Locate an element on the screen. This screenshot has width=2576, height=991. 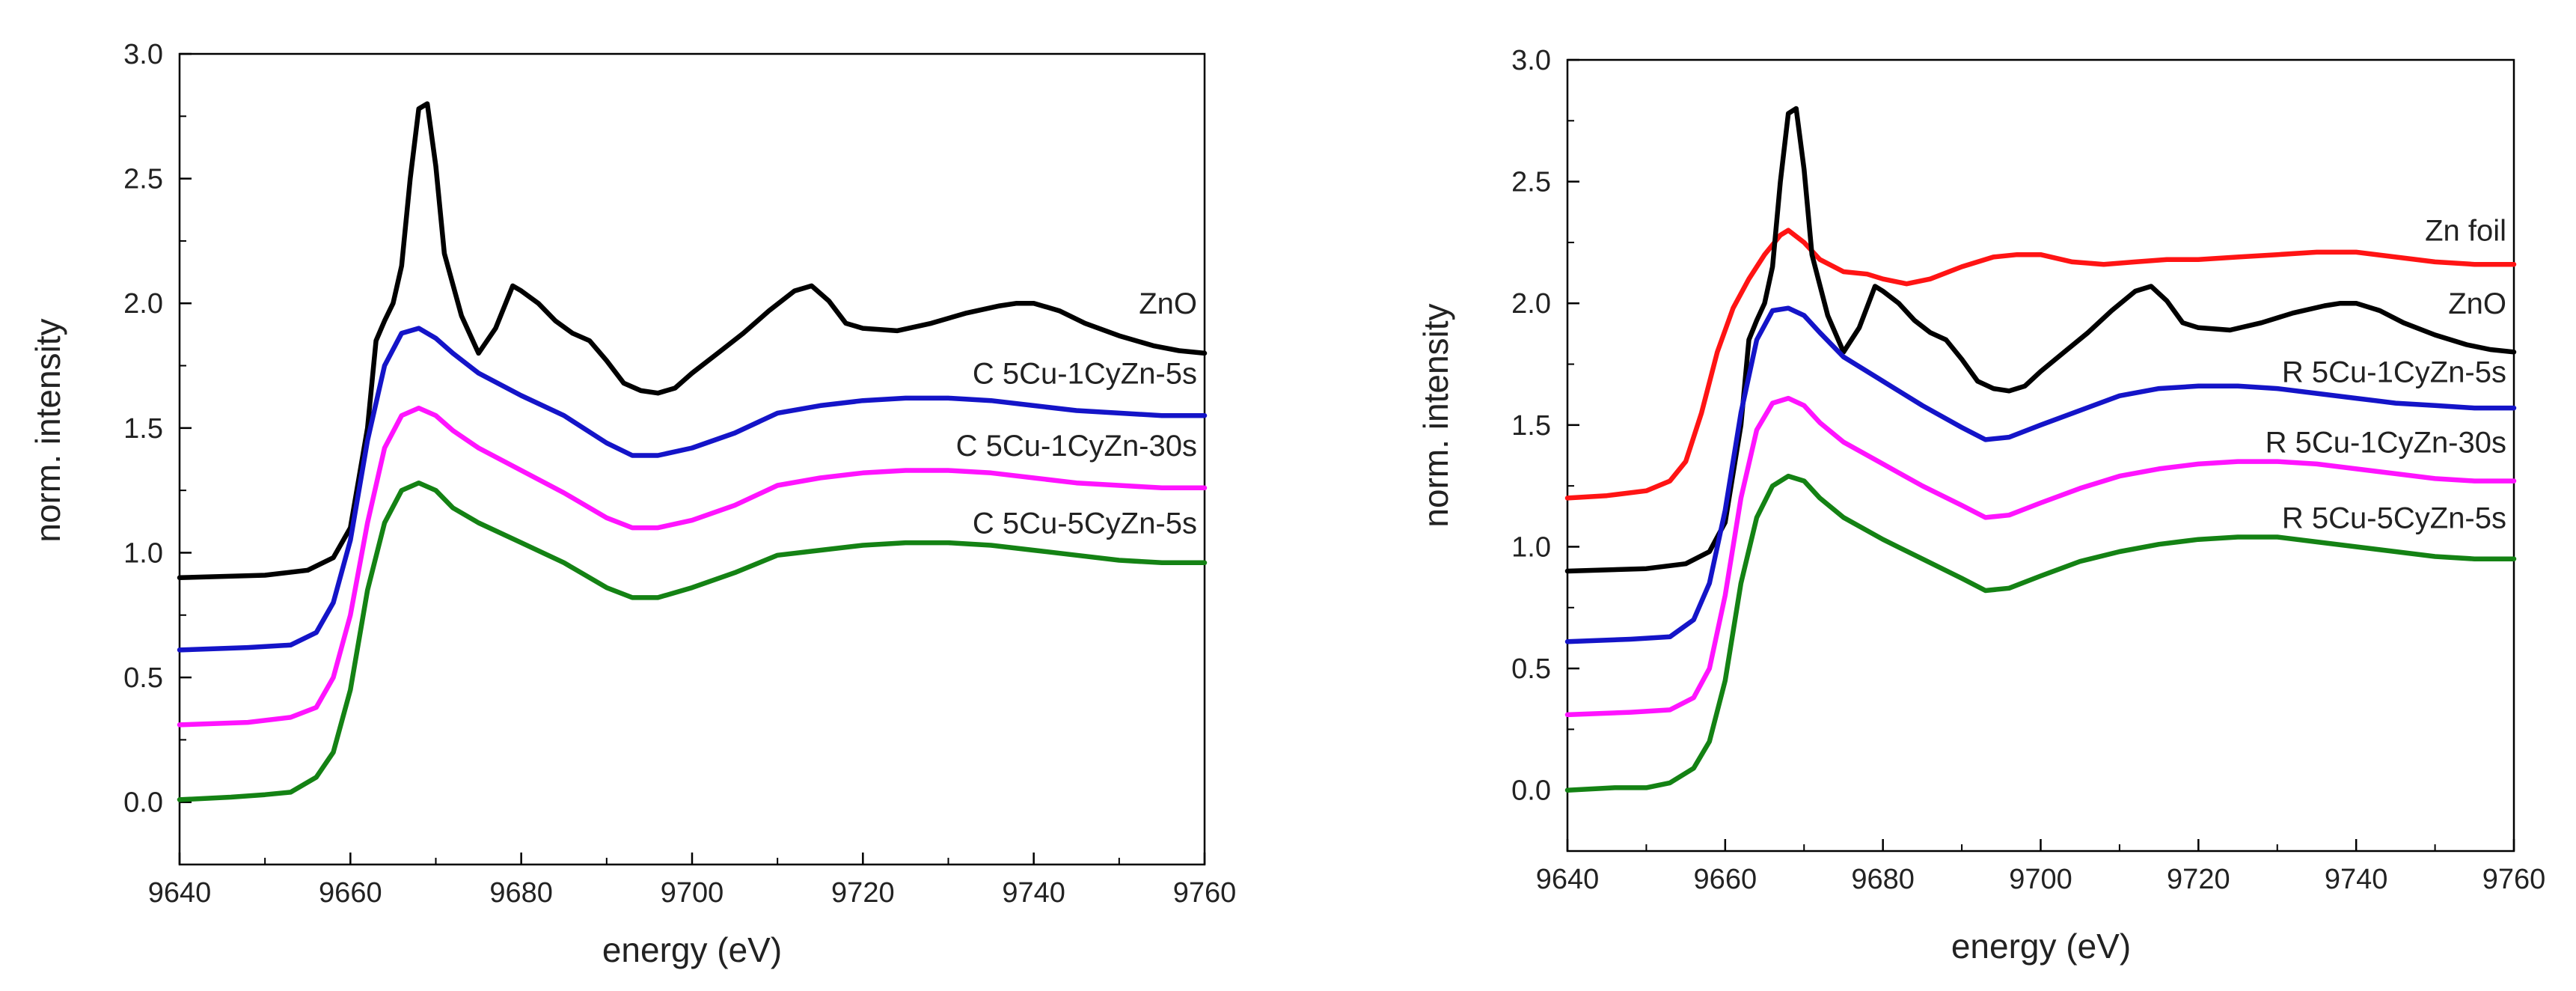
series-label: R 5Cu-1CyZn-5s is located at coordinates (2394, 372).